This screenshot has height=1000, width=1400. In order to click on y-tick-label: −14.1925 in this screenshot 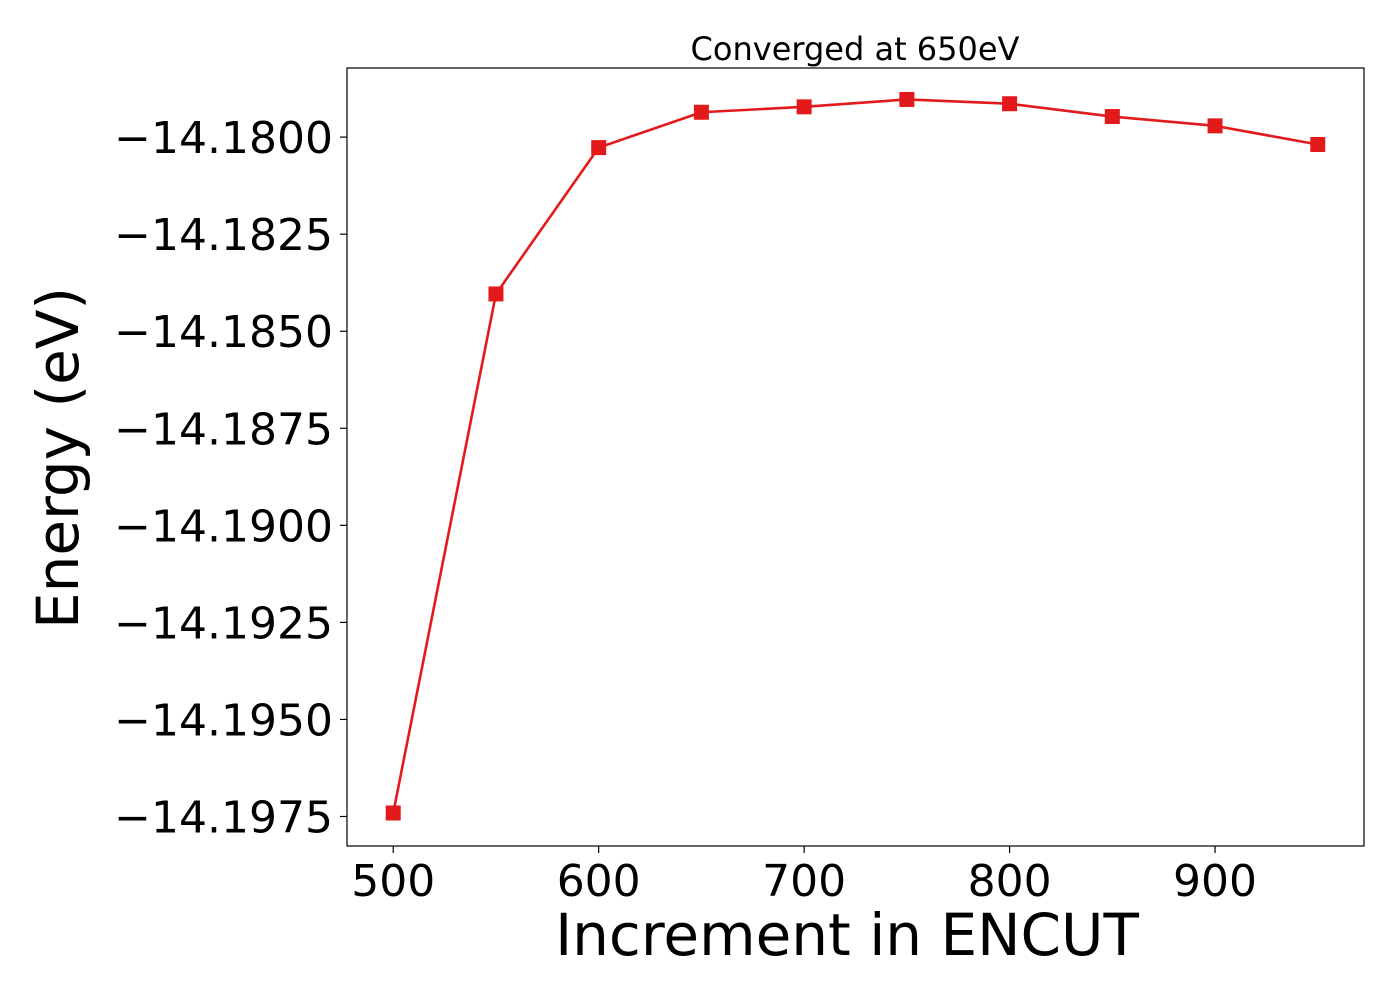, I will do `click(223, 623)`.